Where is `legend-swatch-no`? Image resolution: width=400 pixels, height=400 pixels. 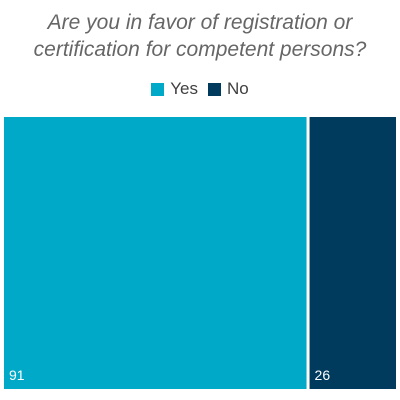
legend-swatch-no is located at coordinates (214, 89).